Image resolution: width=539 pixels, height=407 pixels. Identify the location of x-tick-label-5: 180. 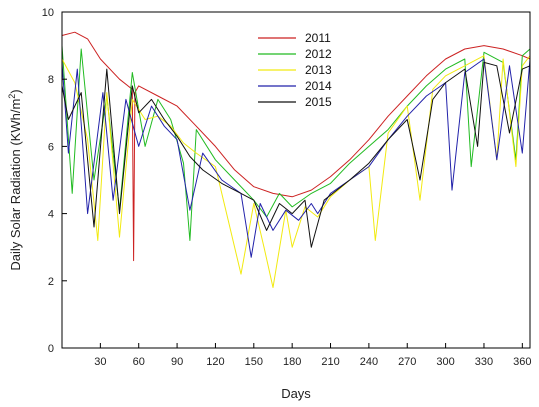
(292, 362).